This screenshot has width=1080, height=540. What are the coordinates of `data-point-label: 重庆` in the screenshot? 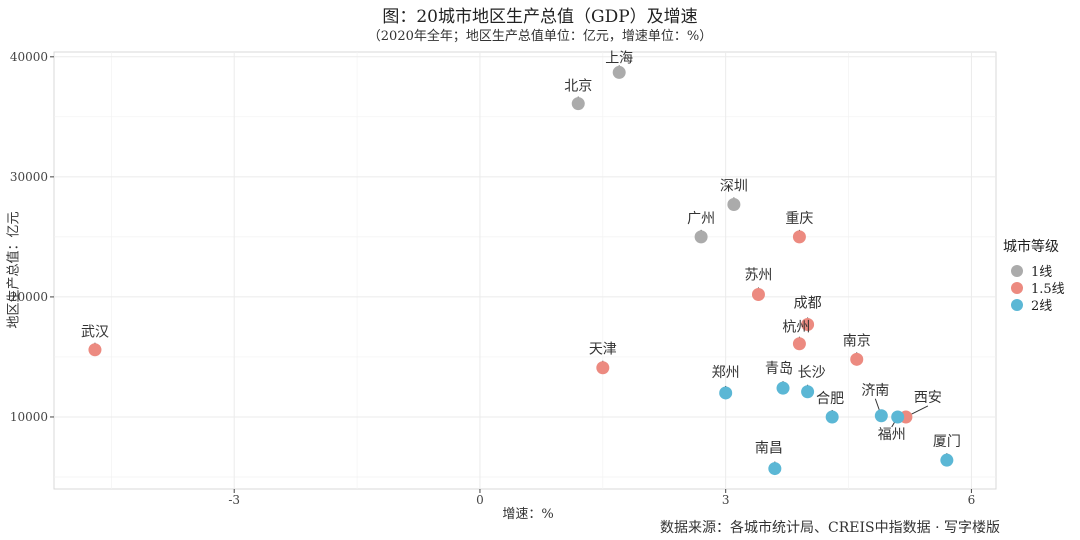 It's located at (799, 219).